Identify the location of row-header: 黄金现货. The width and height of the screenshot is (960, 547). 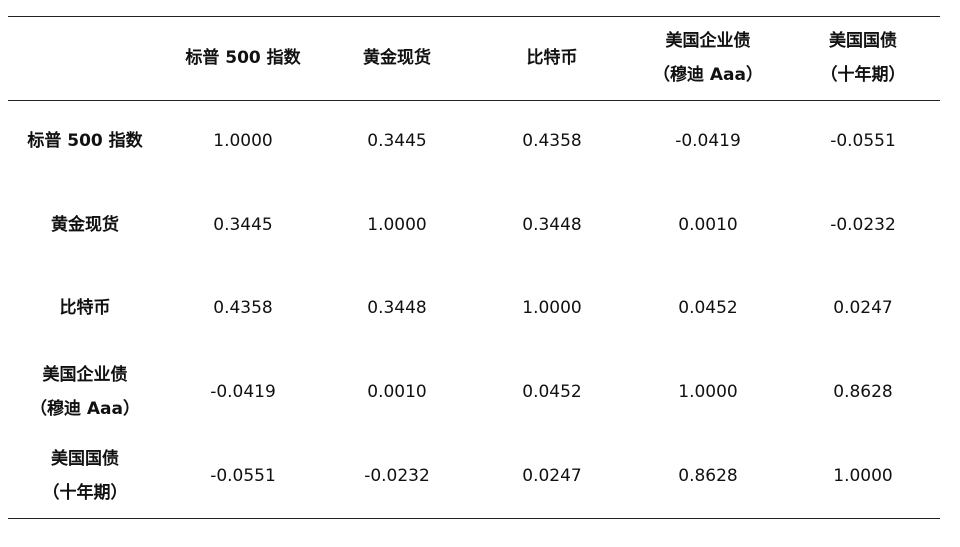
(85, 225).